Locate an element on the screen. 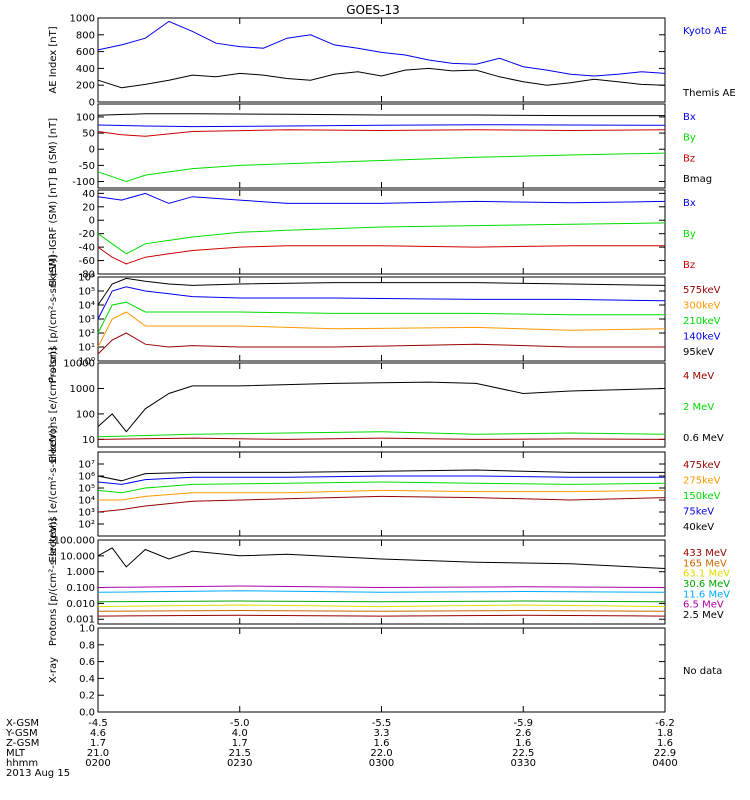  y-tick-label: 10⁷ is located at coordinates (86, 465).